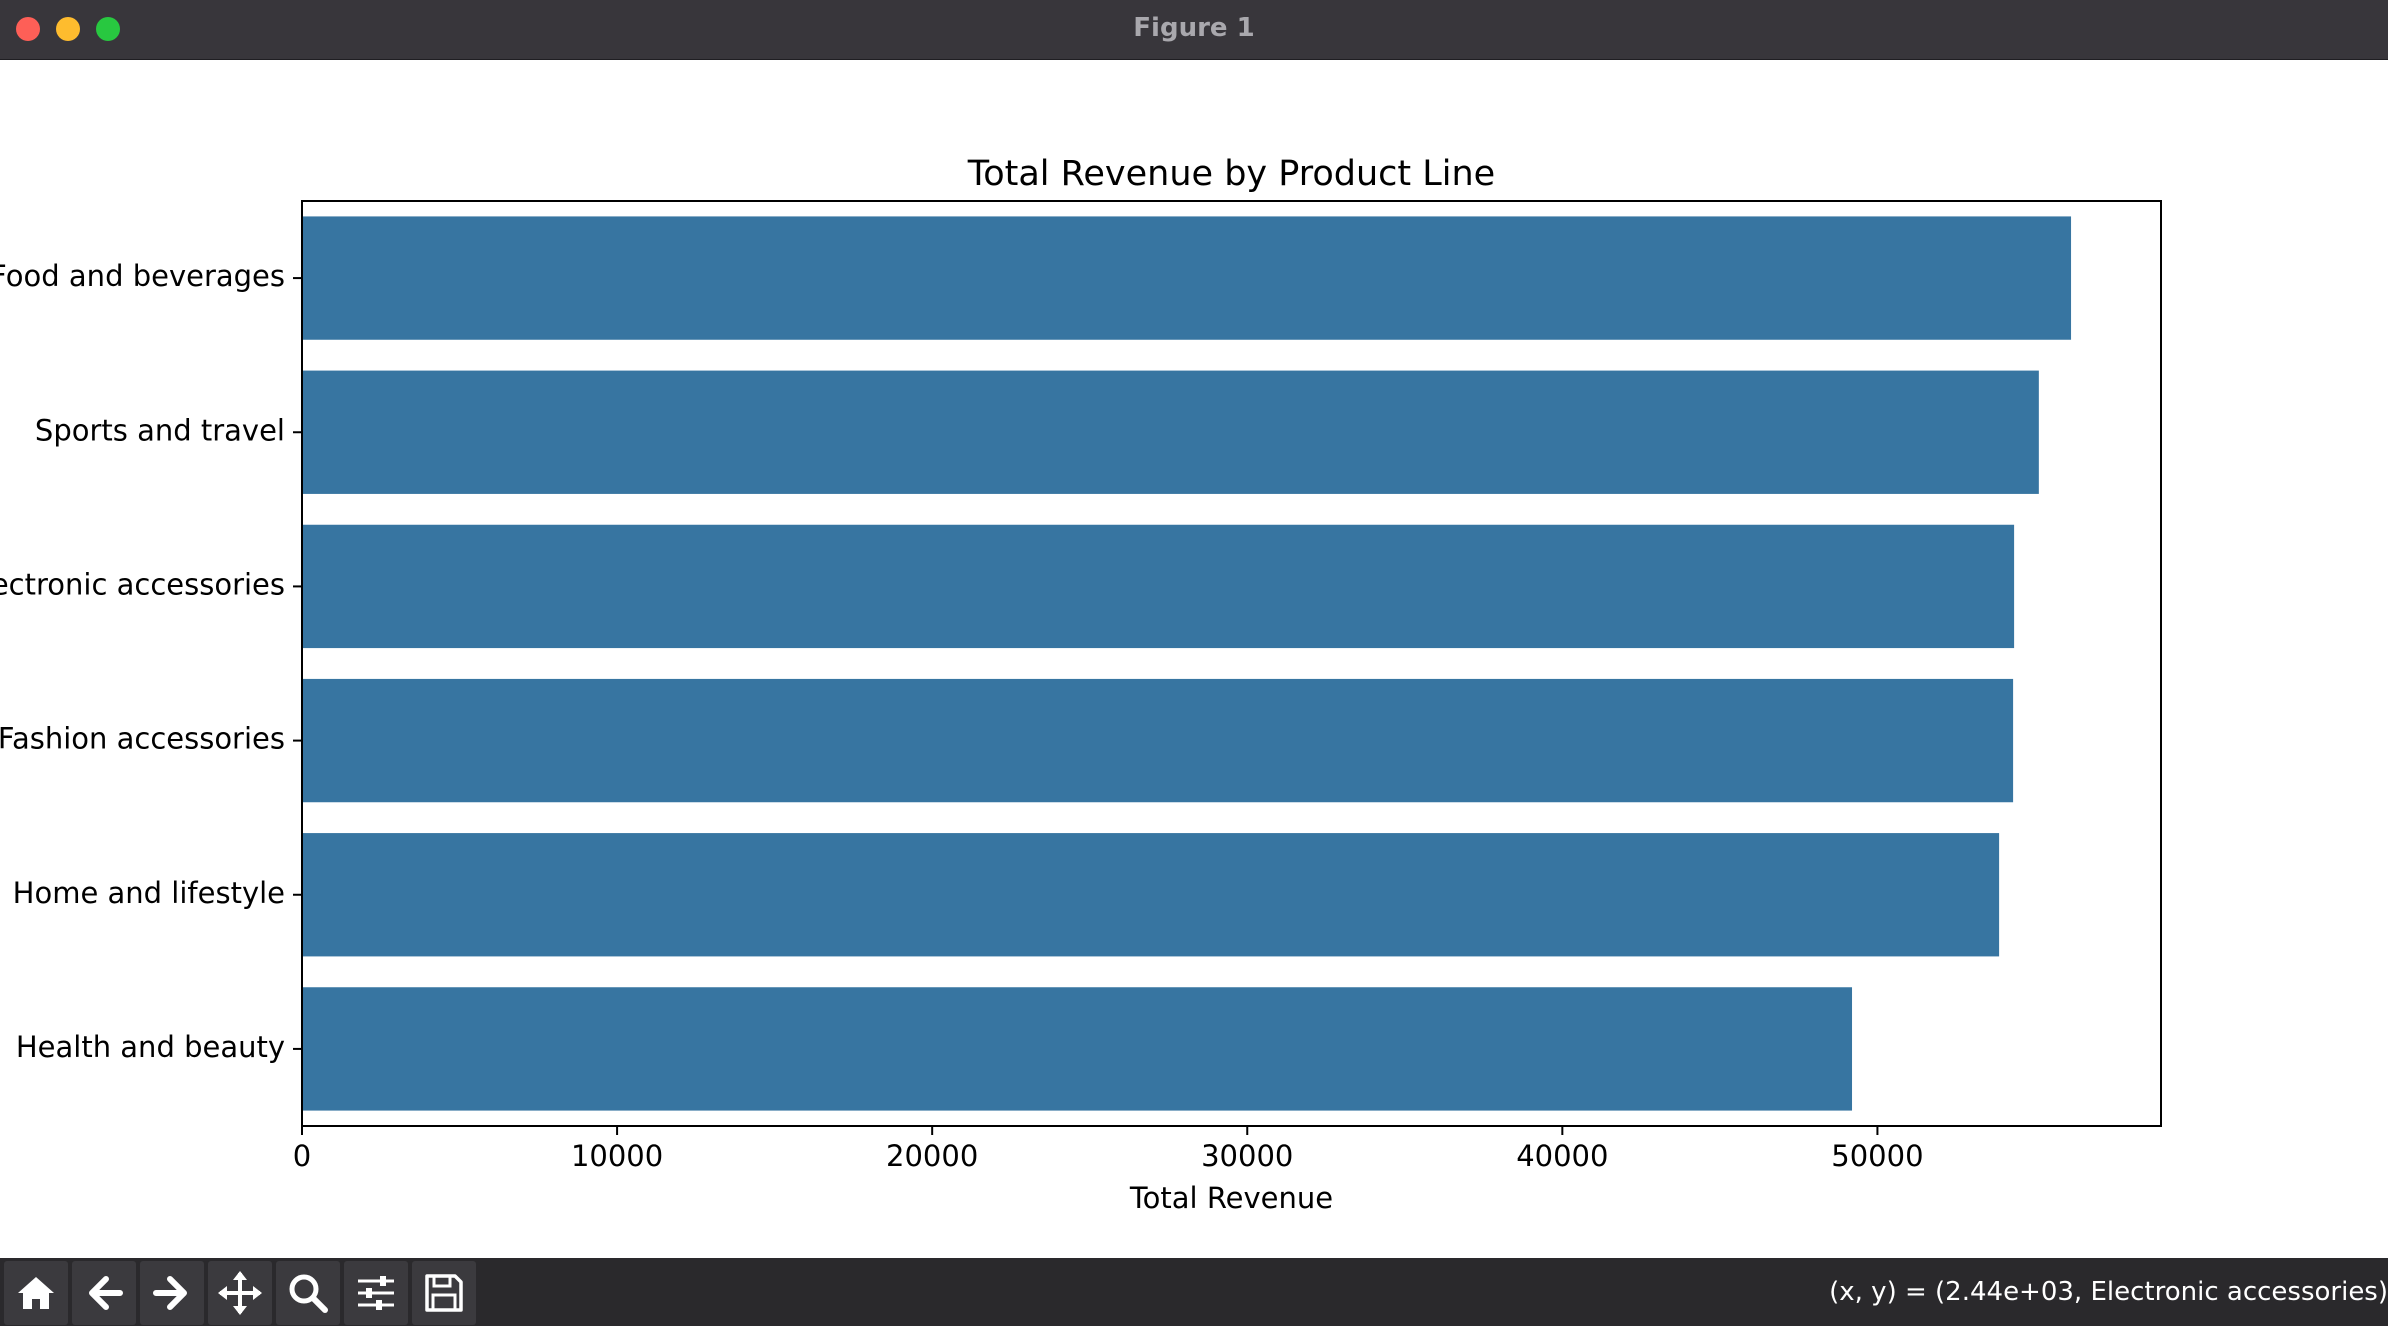 The height and width of the screenshot is (1326, 2388). I want to click on x-tick-label-0: 0, so click(302, 1156).